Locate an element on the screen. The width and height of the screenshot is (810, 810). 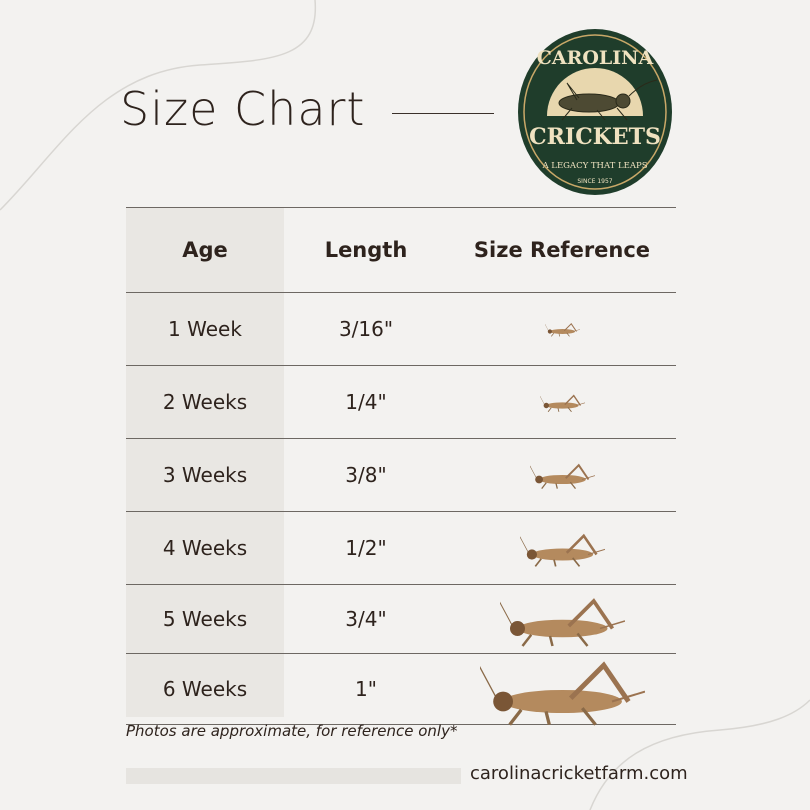
svg-text: CRICKETS is located at coordinates (595, 137).